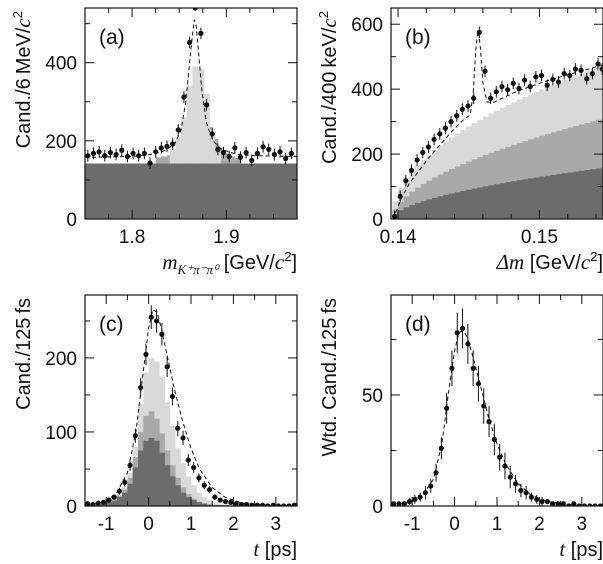 This screenshot has height=564, width=603. Describe the element at coordinates (237, 161) in the screenshot. I see `mid-fill-bin` at that location.